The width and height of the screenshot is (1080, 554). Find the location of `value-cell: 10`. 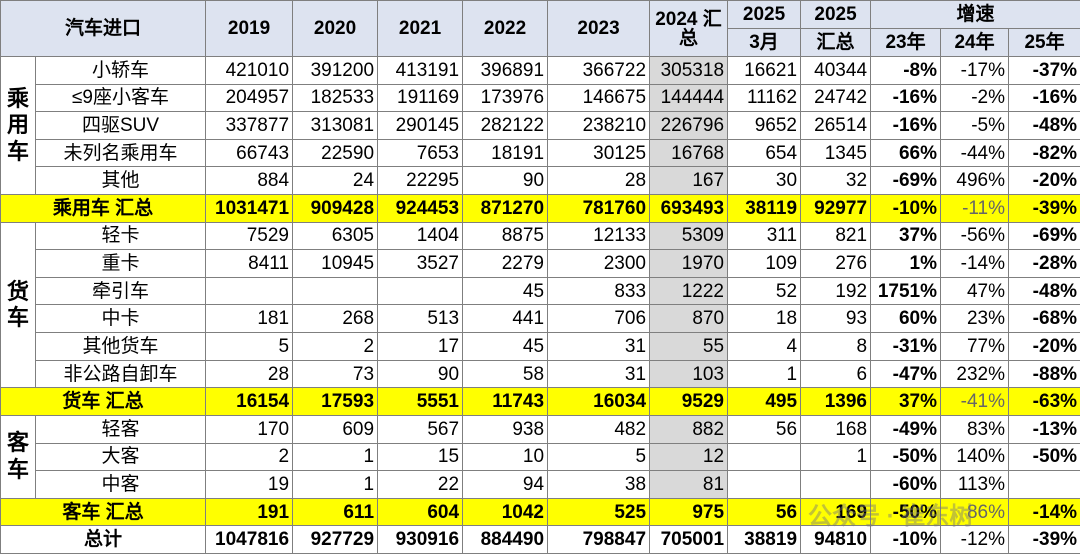

value-cell: 10 is located at coordinates (505, 457).